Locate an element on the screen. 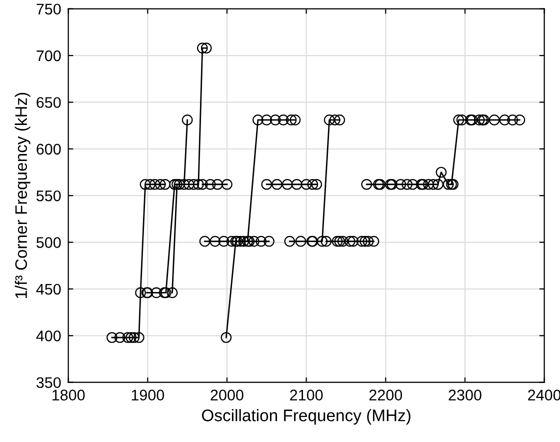 Image resolution: width=560 pixels, height=442 pixels. x-tick-label: 2300 is located at coordinates (465, 395).